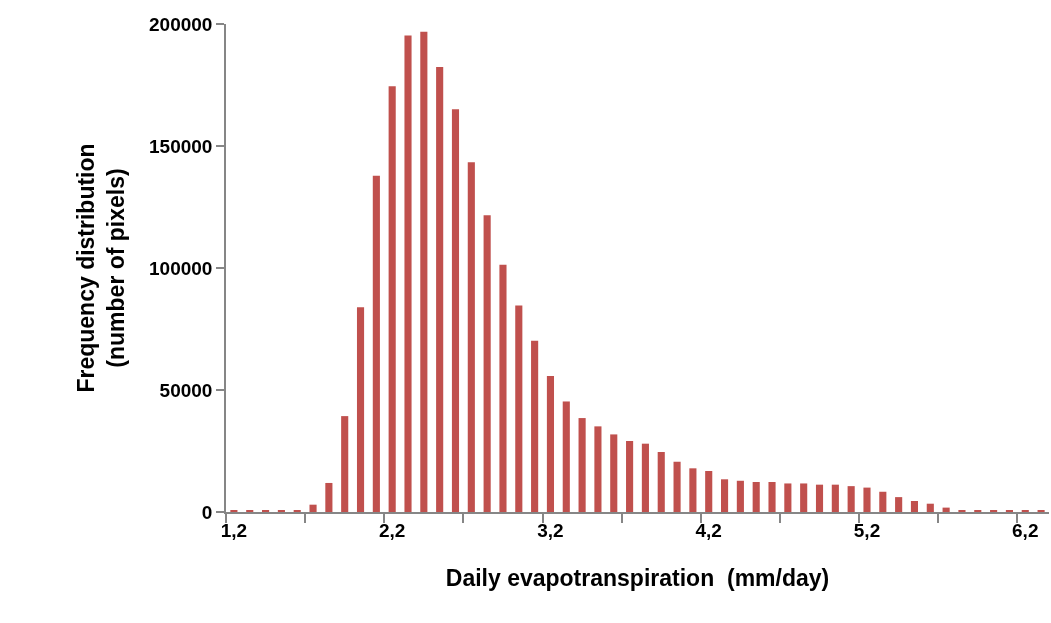 This screenshot has height=623, width=1051. What do you see at coordinates (1025, 530) in the screenshot?
I see `x-tick-label: 6,2` at bounding box center [1025, 530].